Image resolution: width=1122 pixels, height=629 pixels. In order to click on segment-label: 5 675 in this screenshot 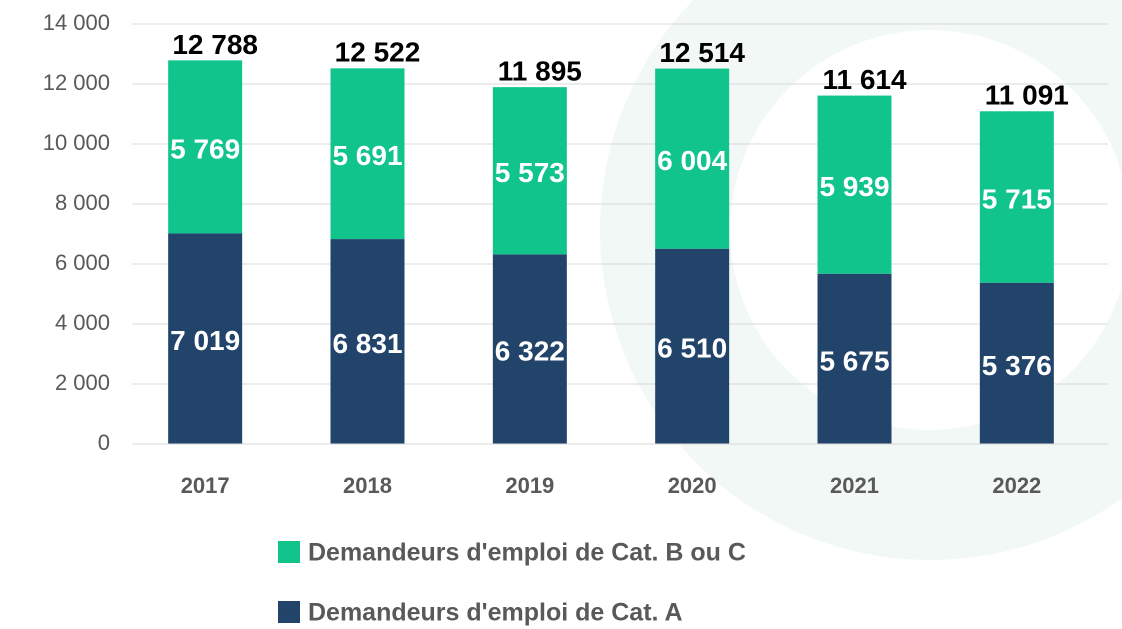, I will do `click(854, 360)`.